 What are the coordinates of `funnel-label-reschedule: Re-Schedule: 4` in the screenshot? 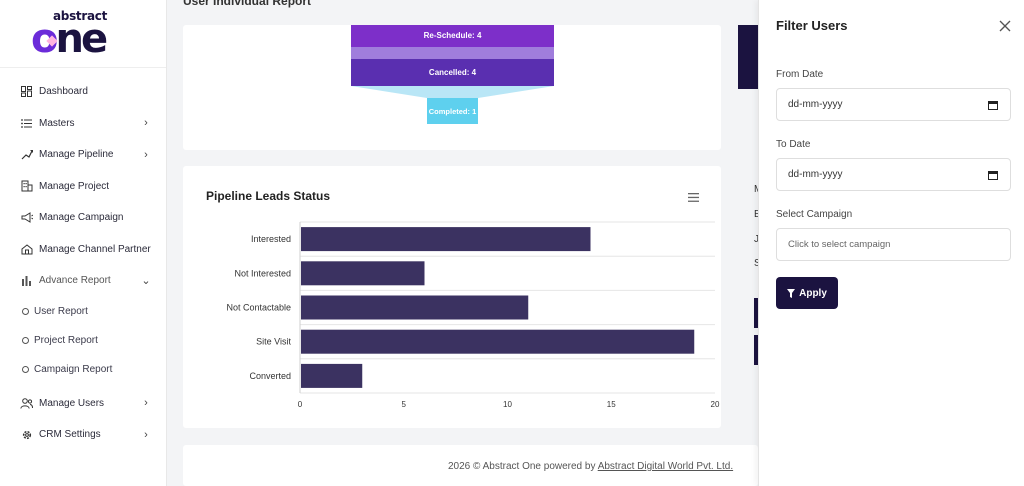 It's located at (453, 35).